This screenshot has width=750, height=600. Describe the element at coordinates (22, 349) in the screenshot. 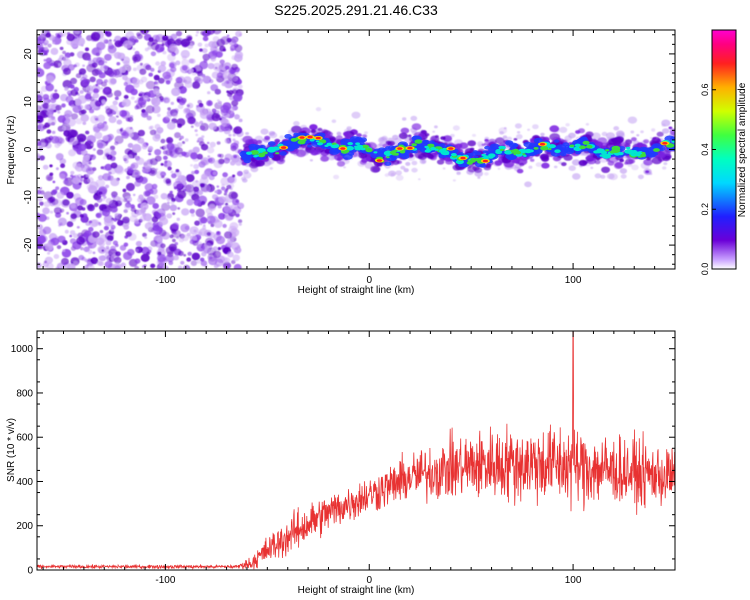

I see `y-tick-label: 1000` at that location.